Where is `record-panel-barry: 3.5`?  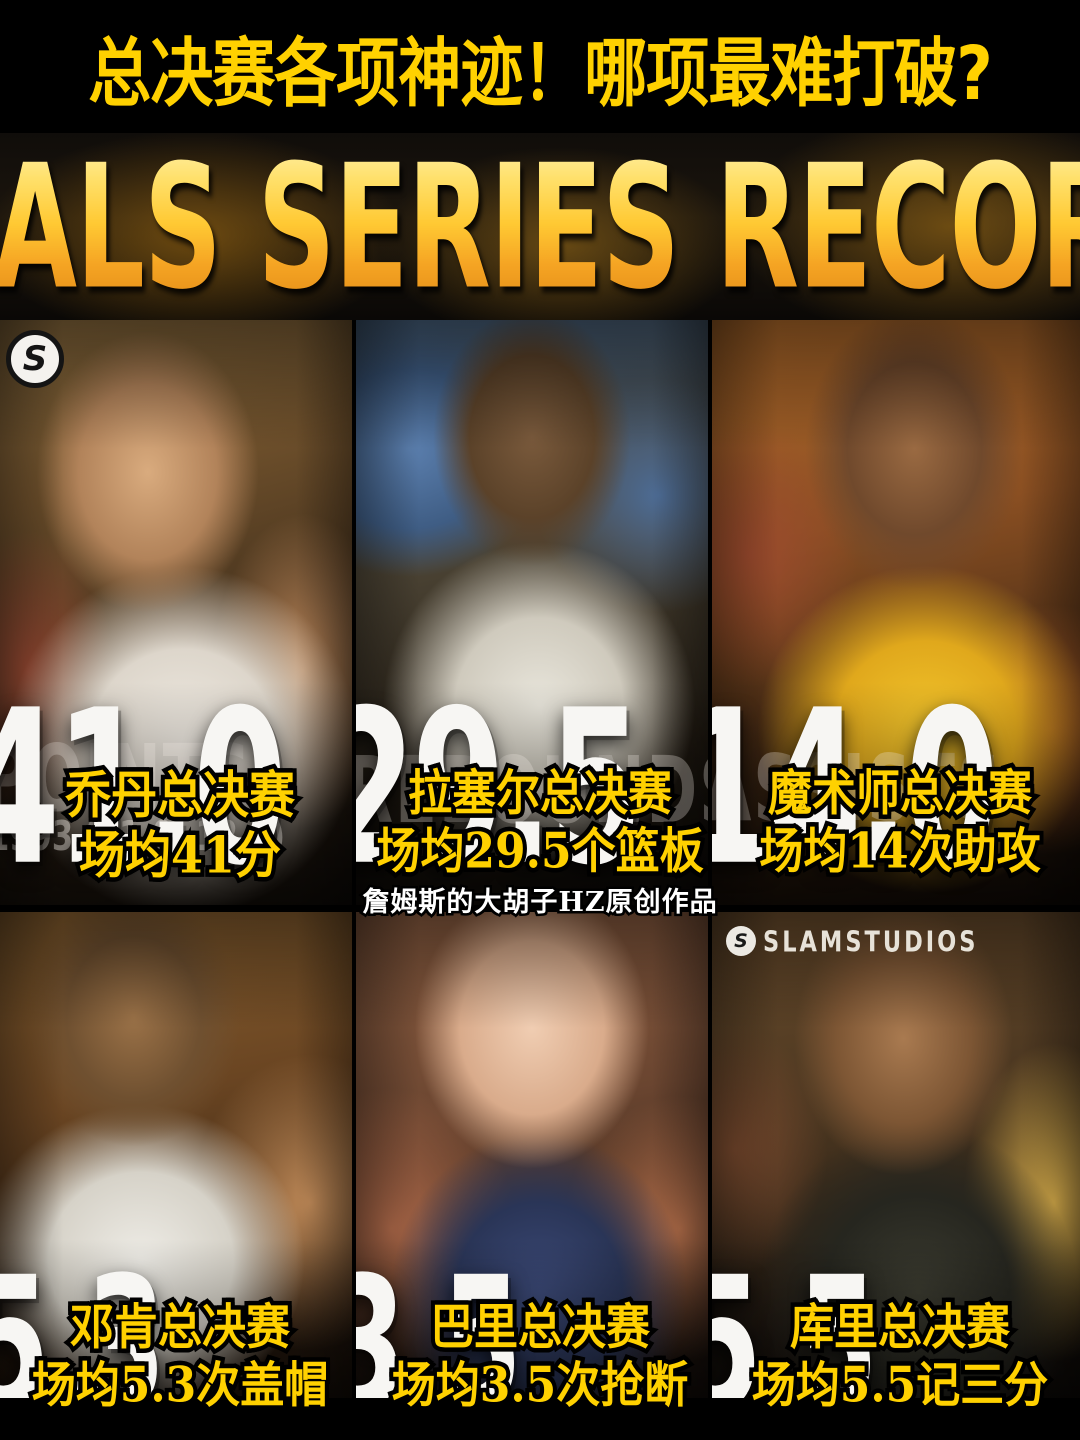
record-panel-barry: 3.5 is located at coordinates (532, 1176).